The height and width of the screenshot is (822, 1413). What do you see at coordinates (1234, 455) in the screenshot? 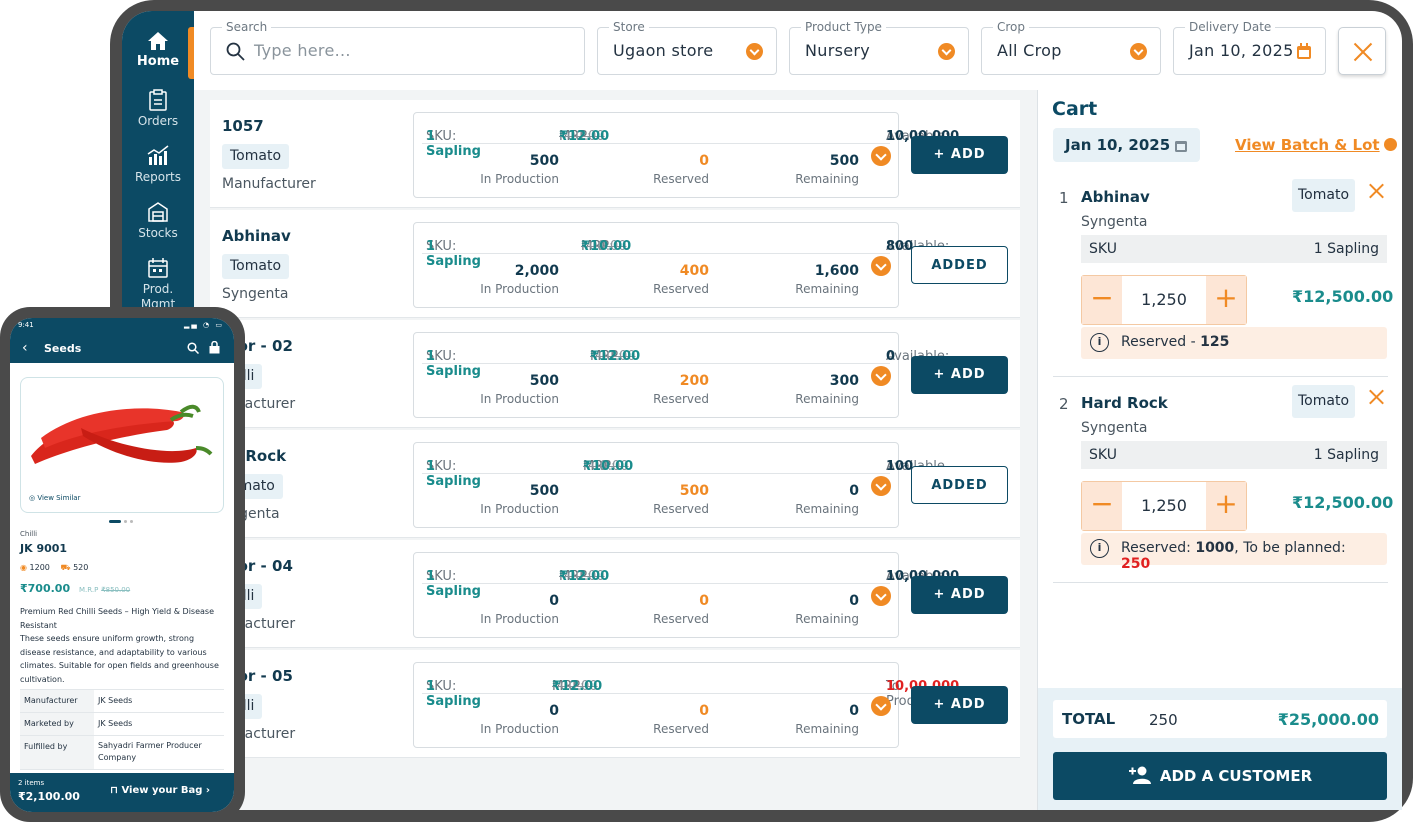
I see `item-sku-row: SKU 1 Sapling` at bounding box center [1234, 455].